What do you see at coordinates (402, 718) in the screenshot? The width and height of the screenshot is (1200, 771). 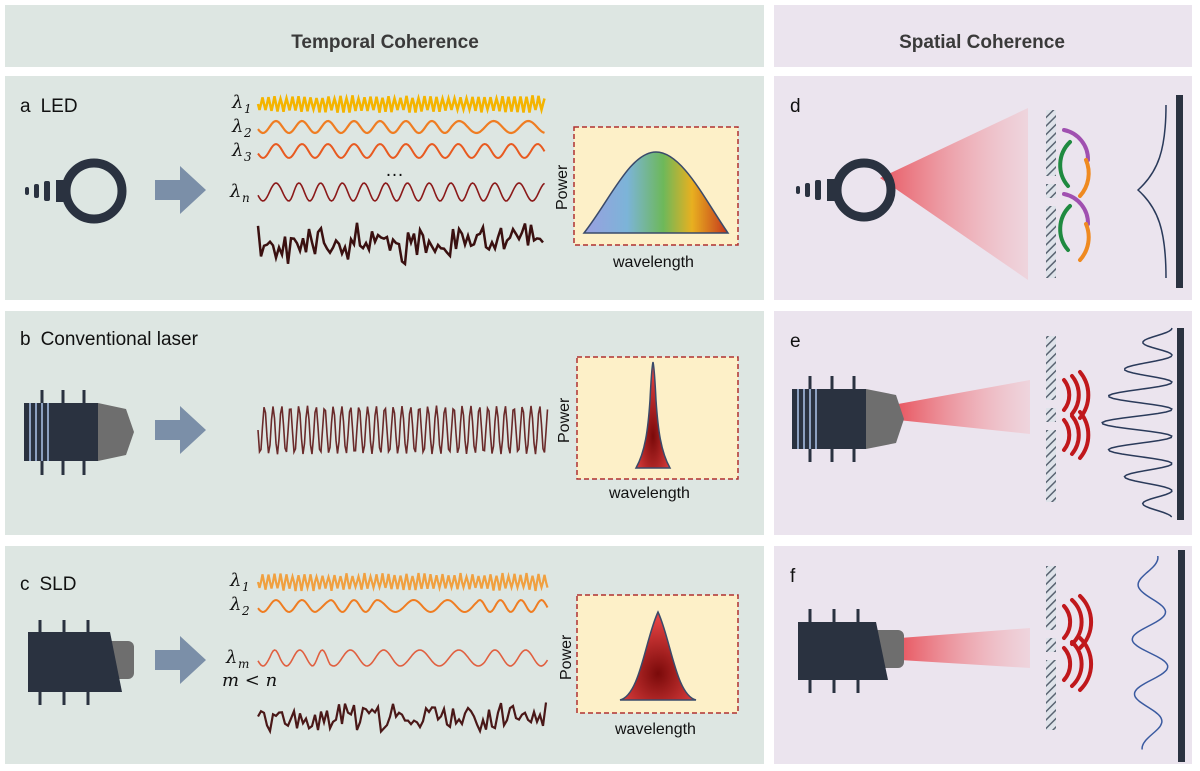 I see `sld-superposed-wave` at bounding box center [402, 718].